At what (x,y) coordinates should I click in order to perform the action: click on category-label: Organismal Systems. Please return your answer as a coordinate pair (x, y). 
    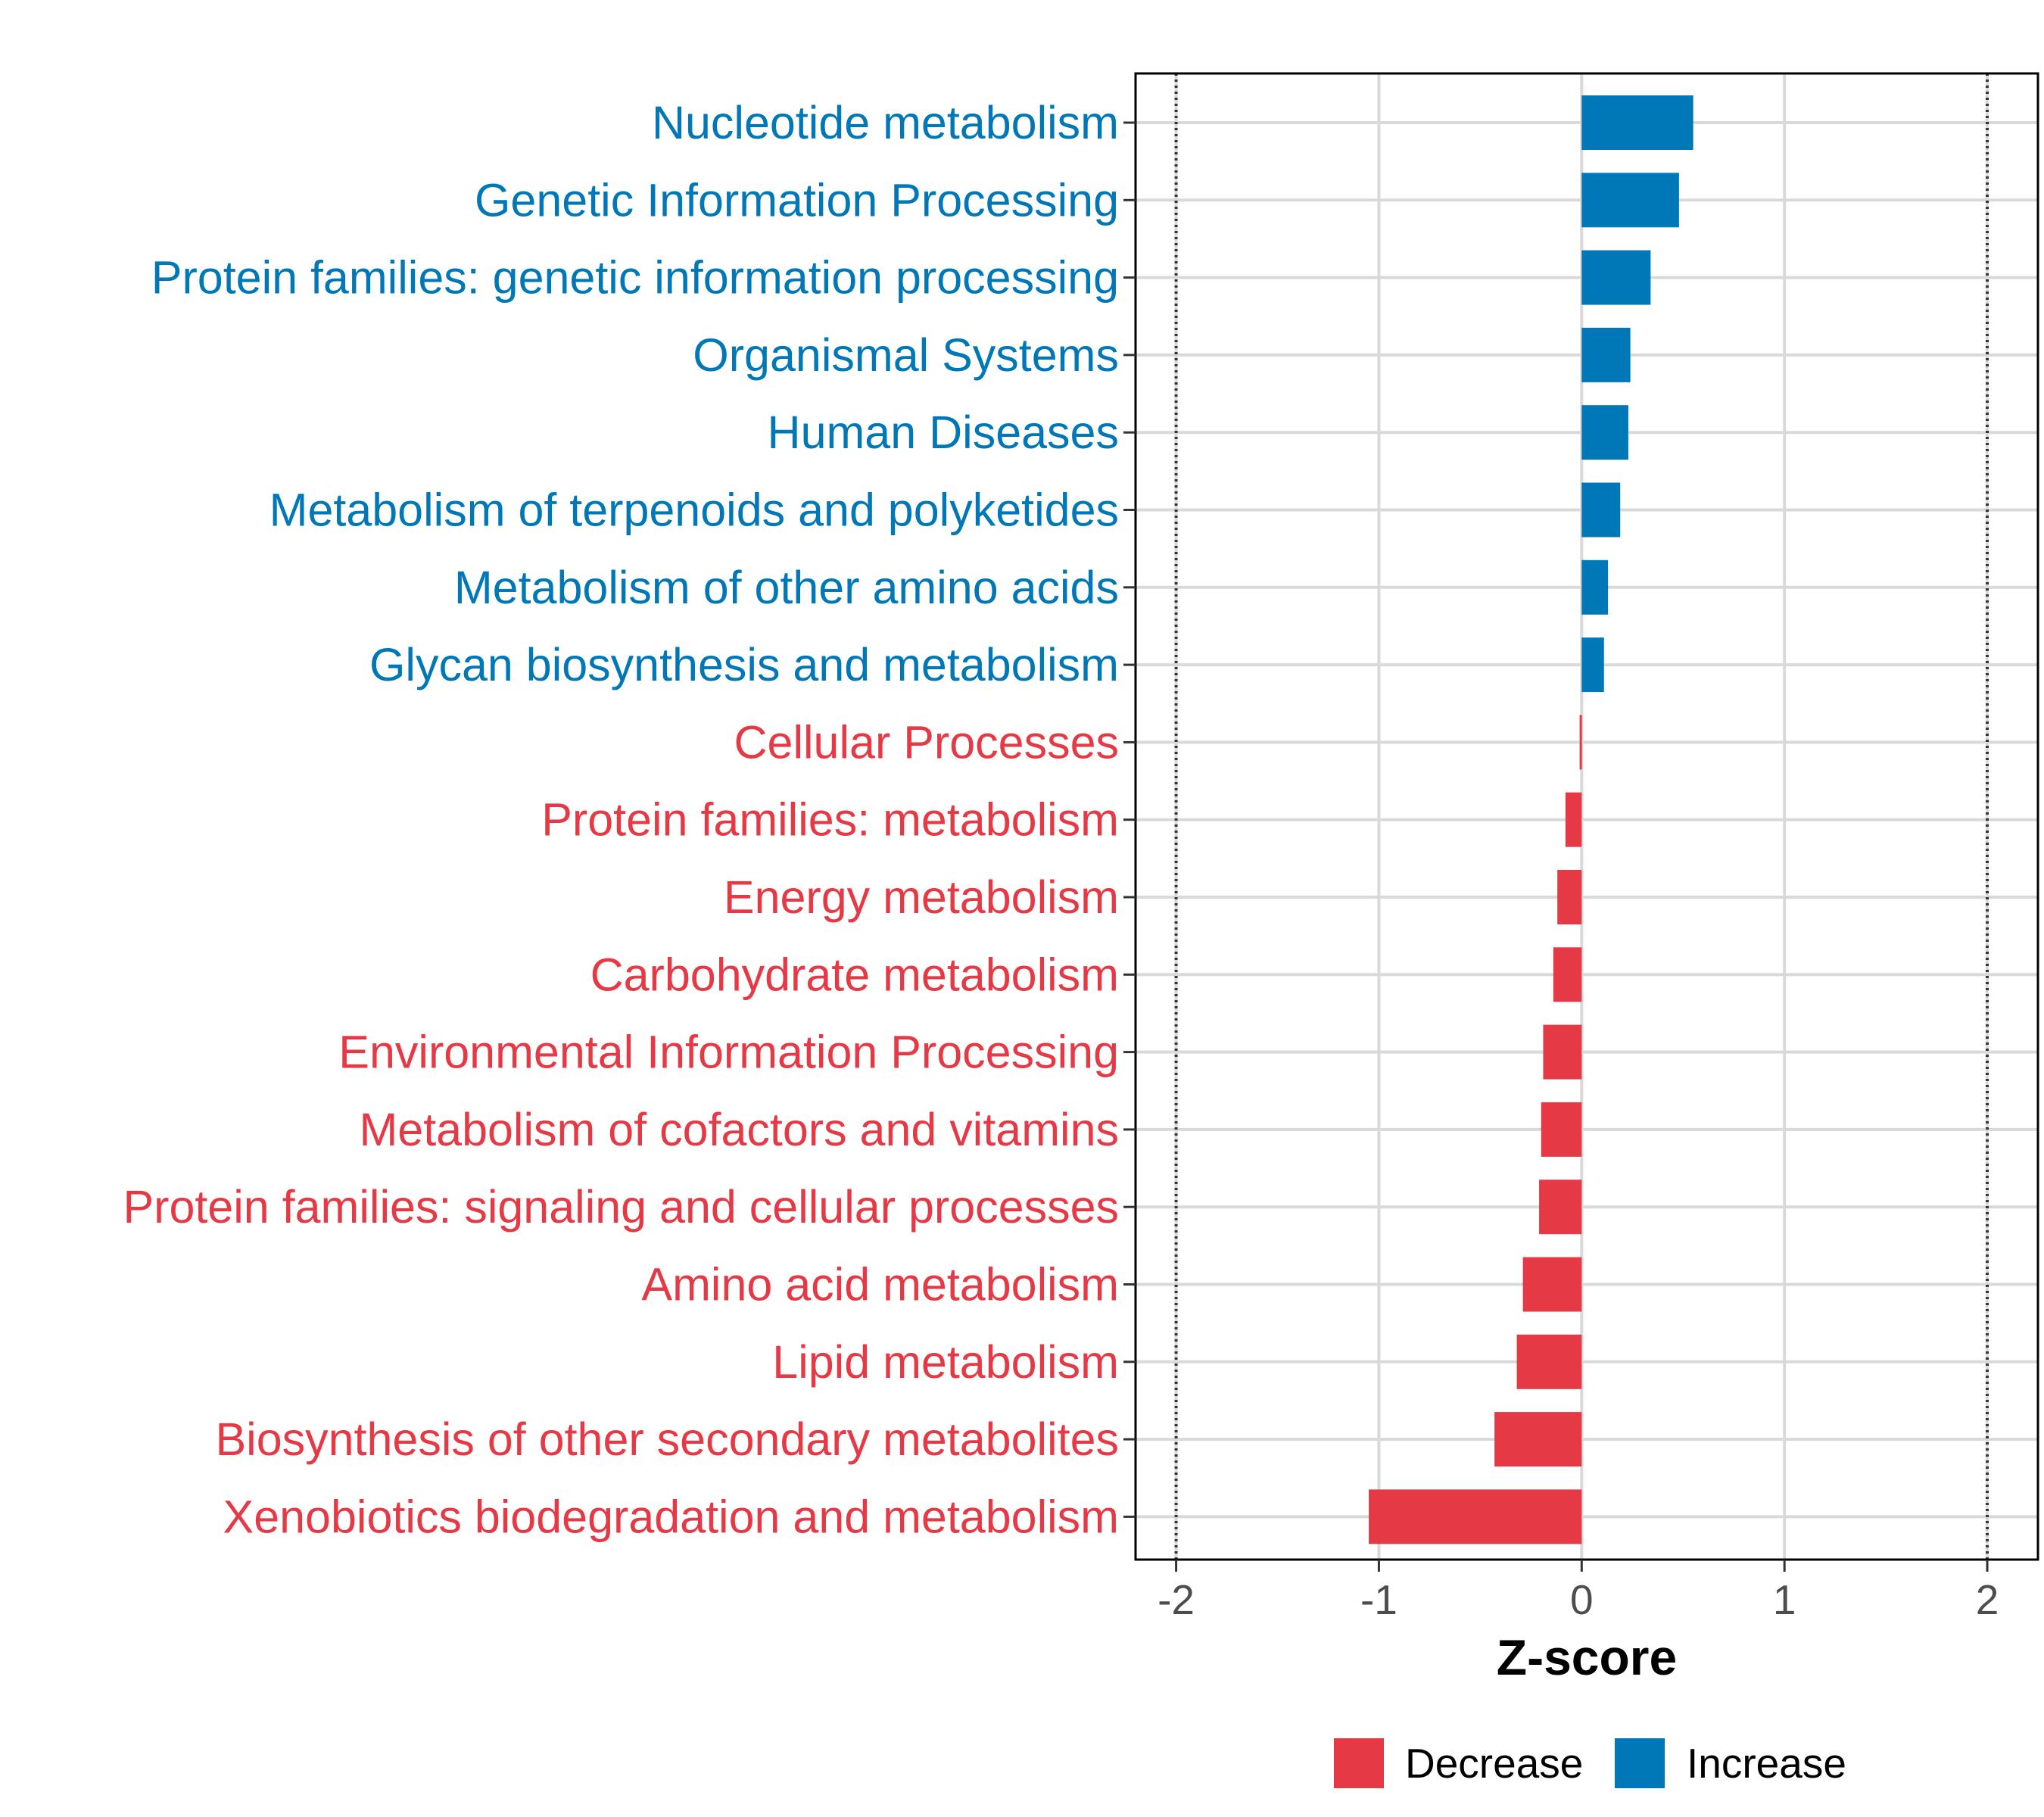
    Looking at the image, I should click on (906, 355).